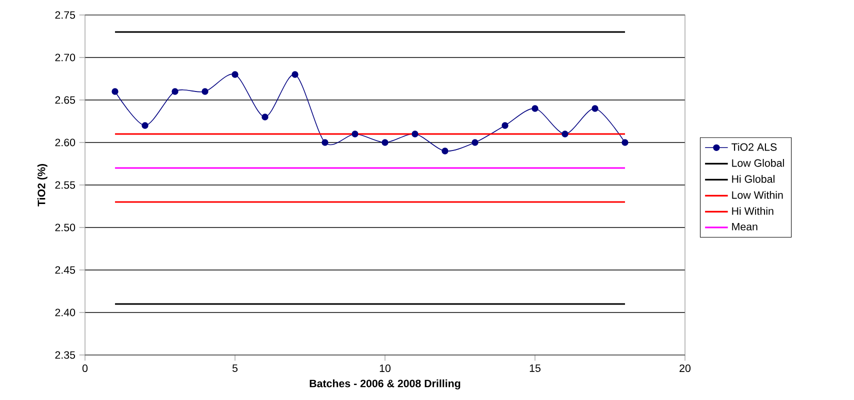 Image resolution: width=854 pixels, height=400 pixels. Describe the element at coordinates (65, 185) in the screenshot. I see `y-tick-label: 2.55` at that location.